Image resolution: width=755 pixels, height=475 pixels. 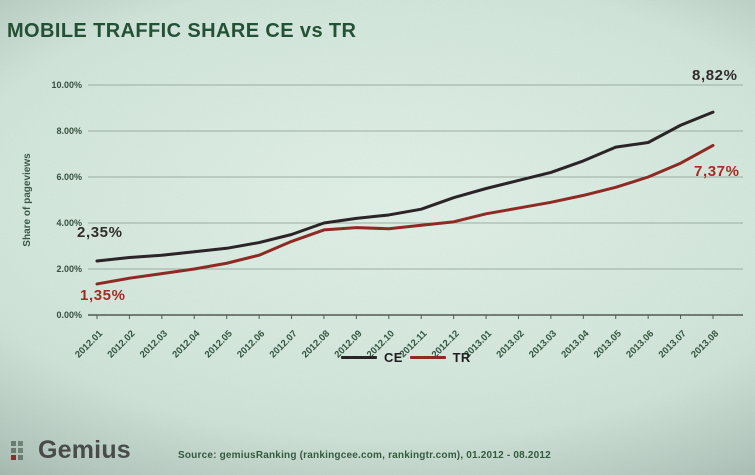 What do you see at coordinates (69, 131) in the screenshot?
I see `y-tick-label: 8.00%` at bounding box center [69, 131].